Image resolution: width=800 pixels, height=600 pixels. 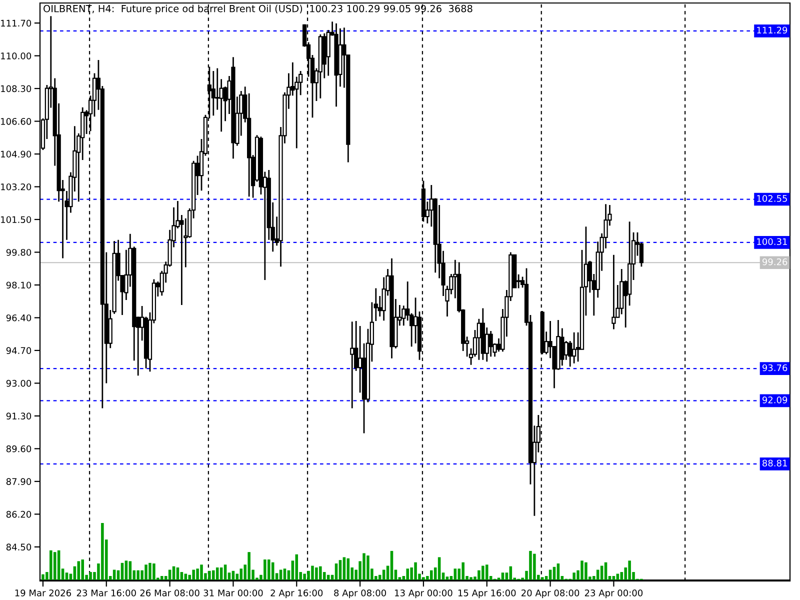 I want to click on y-tick-label: 98.10, so click(x=19, y=285).